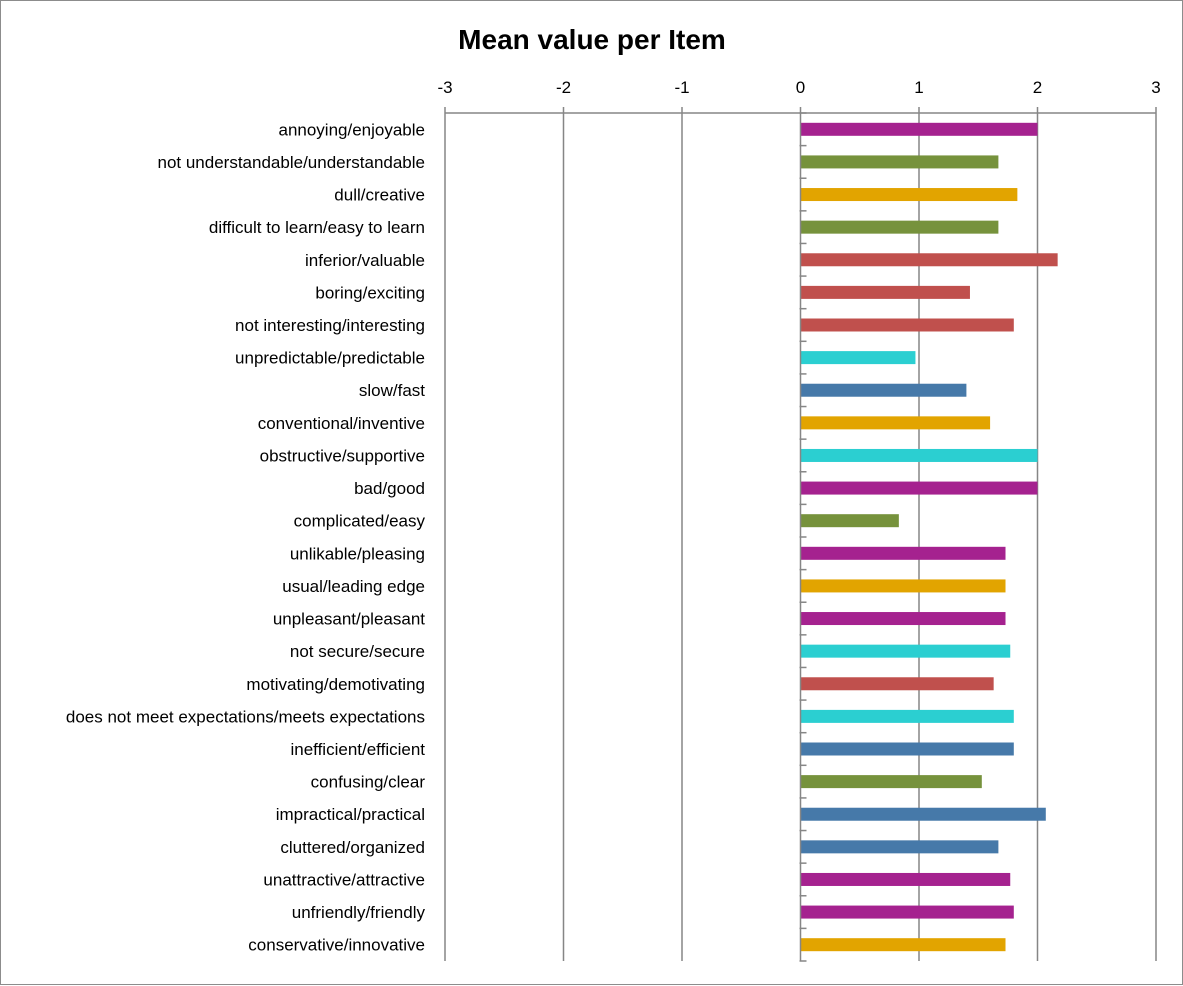 The width and height of the screenshot is (1183, 986). What do you see at coordinates (592, 39) in the screenshot?
I see `chart-title: Mean value per Item` at bounding box center [592, 39].